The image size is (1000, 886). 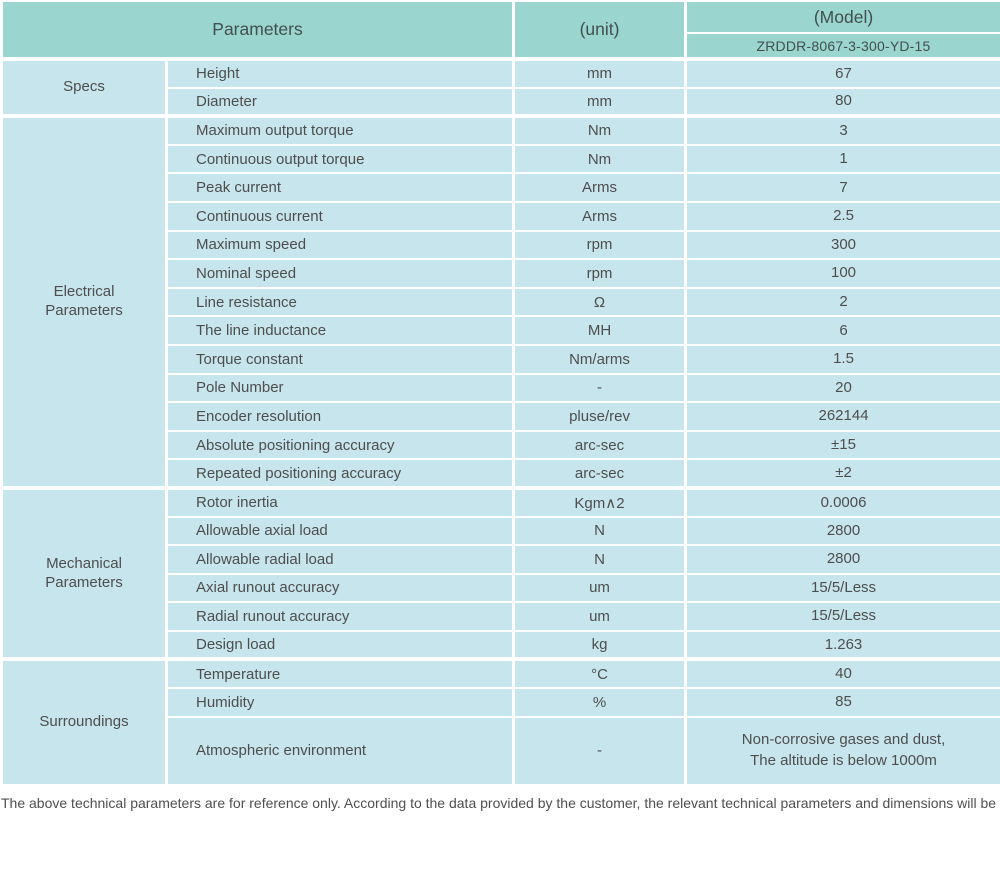 I want to click on unit-cell: MH, so click(x=600, y=330).